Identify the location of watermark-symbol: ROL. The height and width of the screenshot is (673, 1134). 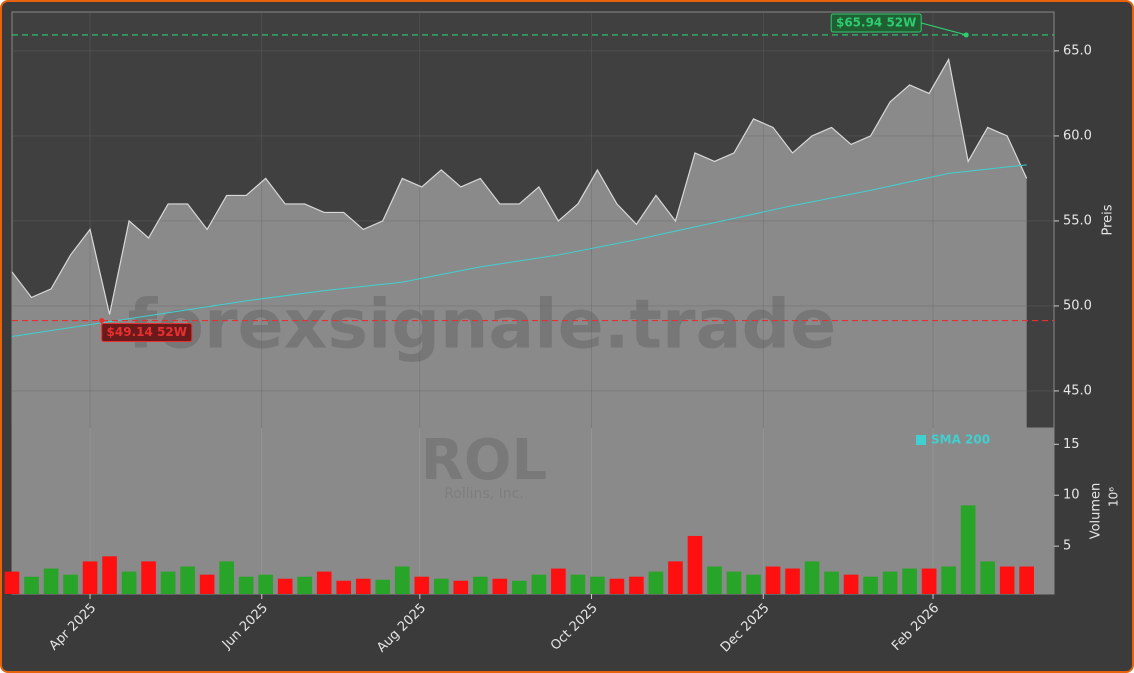
(484, 460).